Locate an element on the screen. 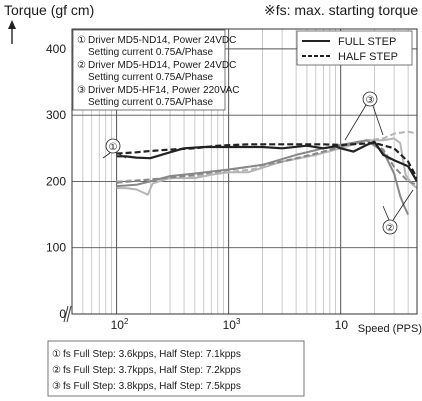 The height and width of the screenshot is (401, 422). series-line-2-half is located at coordinates (266, 162).